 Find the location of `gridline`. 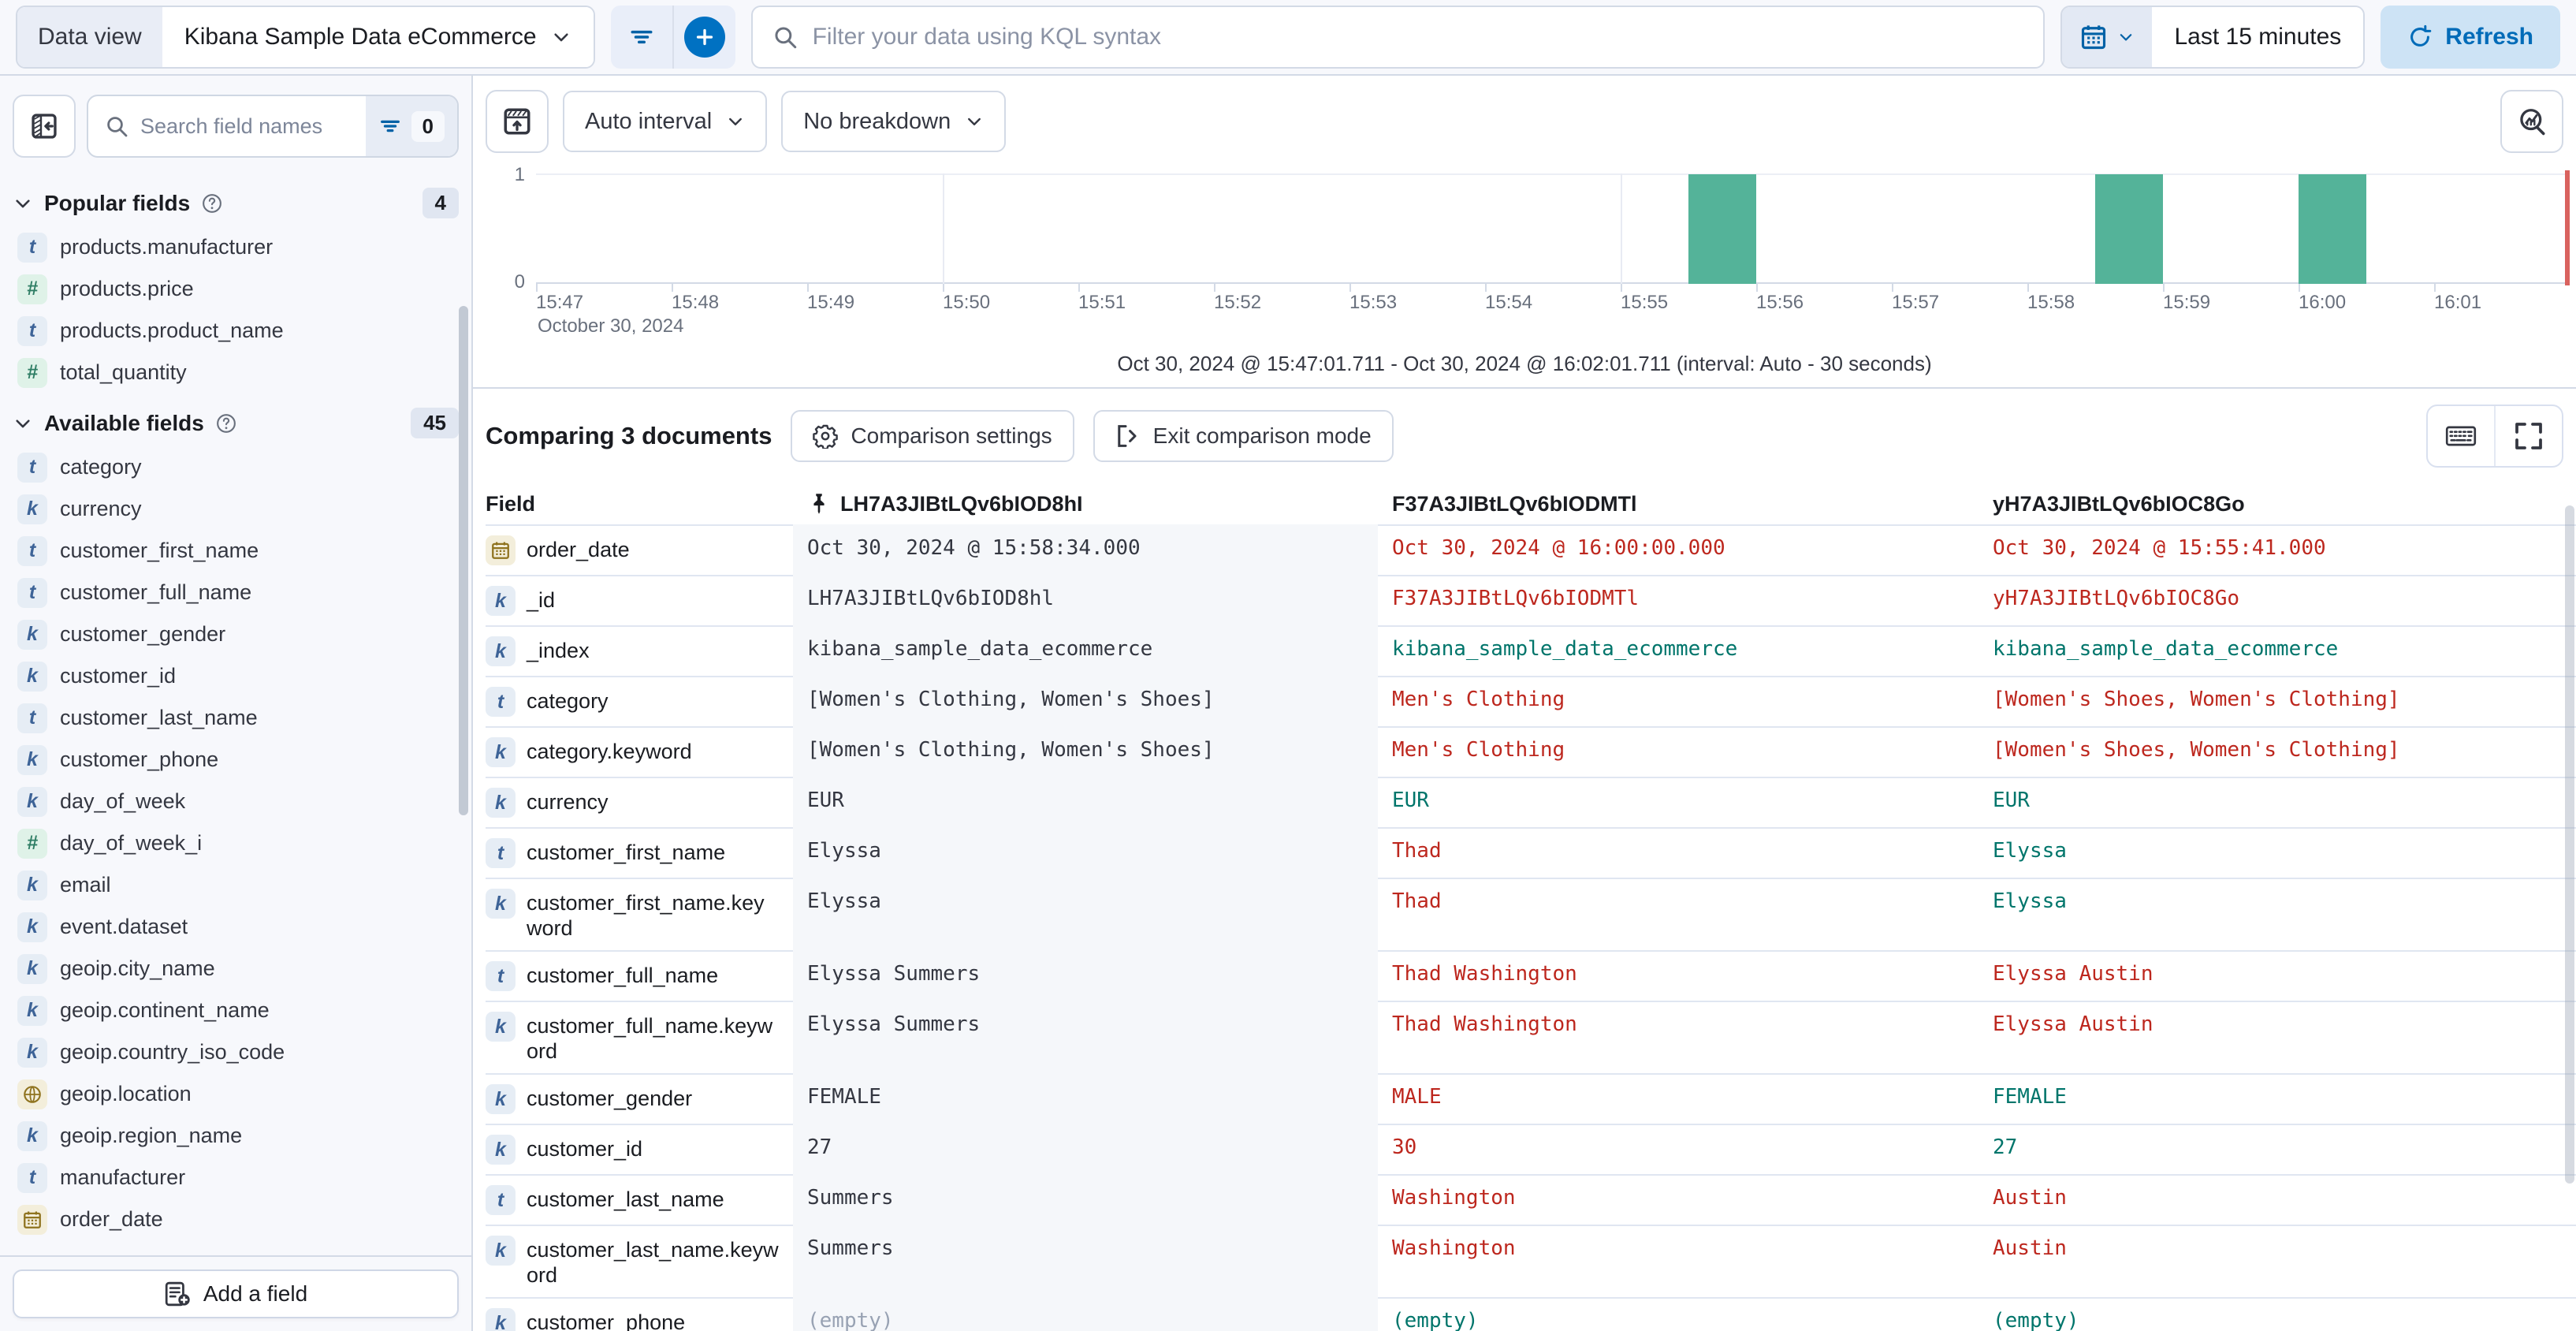

gridline is located at coordinates (943, 228).